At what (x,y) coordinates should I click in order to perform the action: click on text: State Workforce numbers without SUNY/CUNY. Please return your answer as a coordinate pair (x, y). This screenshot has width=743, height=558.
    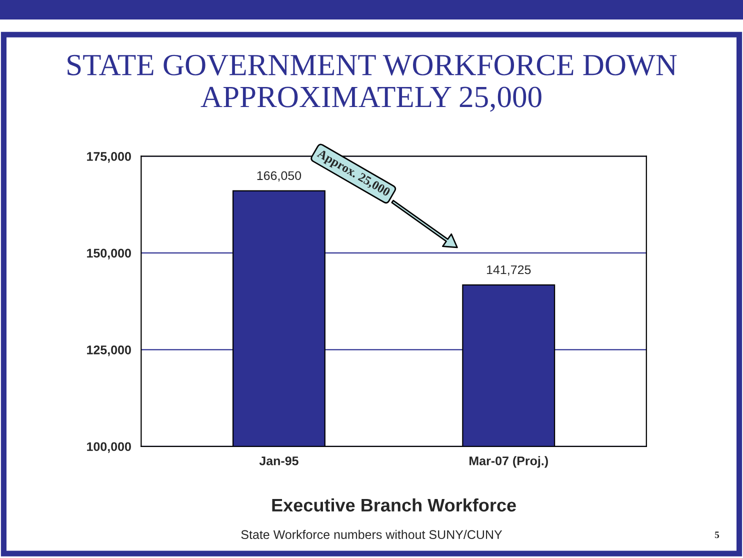
    Looking at the image, I should click on (371, 535).